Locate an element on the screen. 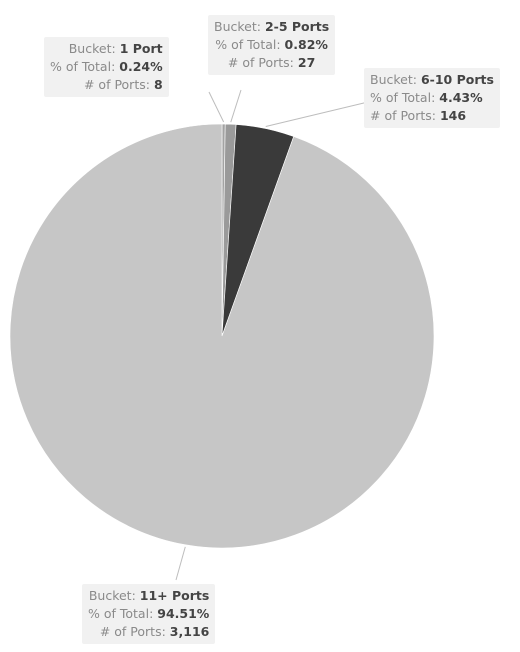 This screenshot has height=652, width=520. count-value: 3,116 is located at coordinates (189, 631).